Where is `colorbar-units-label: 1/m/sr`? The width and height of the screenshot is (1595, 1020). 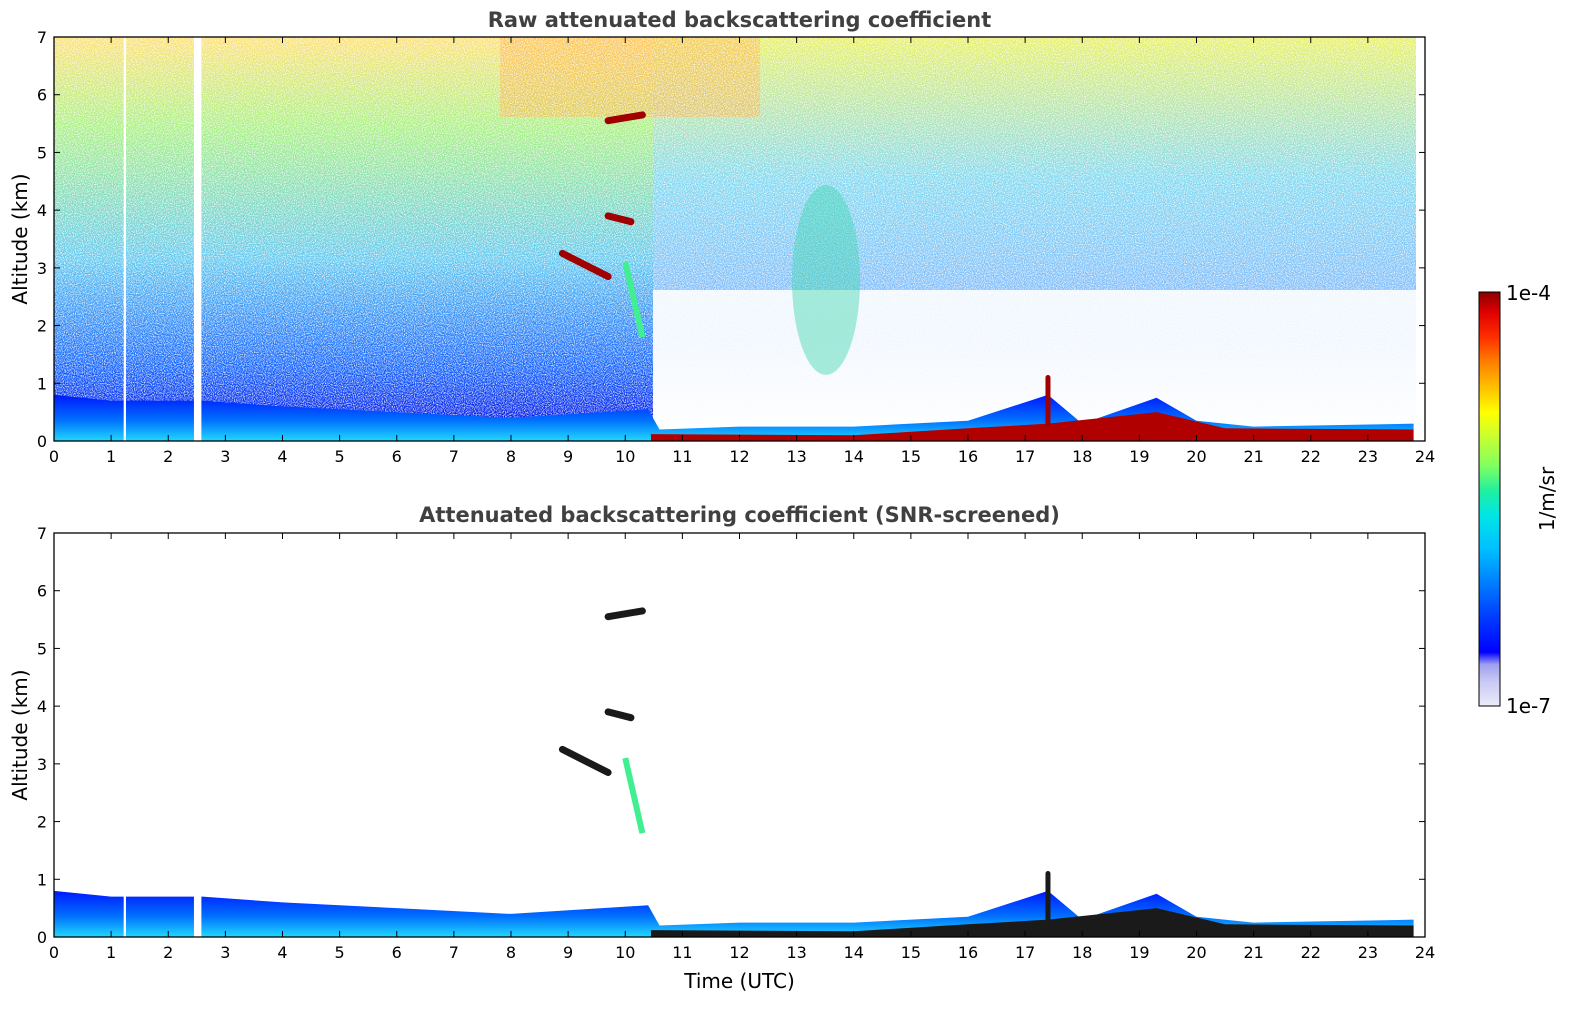 colorbar-units-label: 1/m/sr is located at coordinates (1547, 498).